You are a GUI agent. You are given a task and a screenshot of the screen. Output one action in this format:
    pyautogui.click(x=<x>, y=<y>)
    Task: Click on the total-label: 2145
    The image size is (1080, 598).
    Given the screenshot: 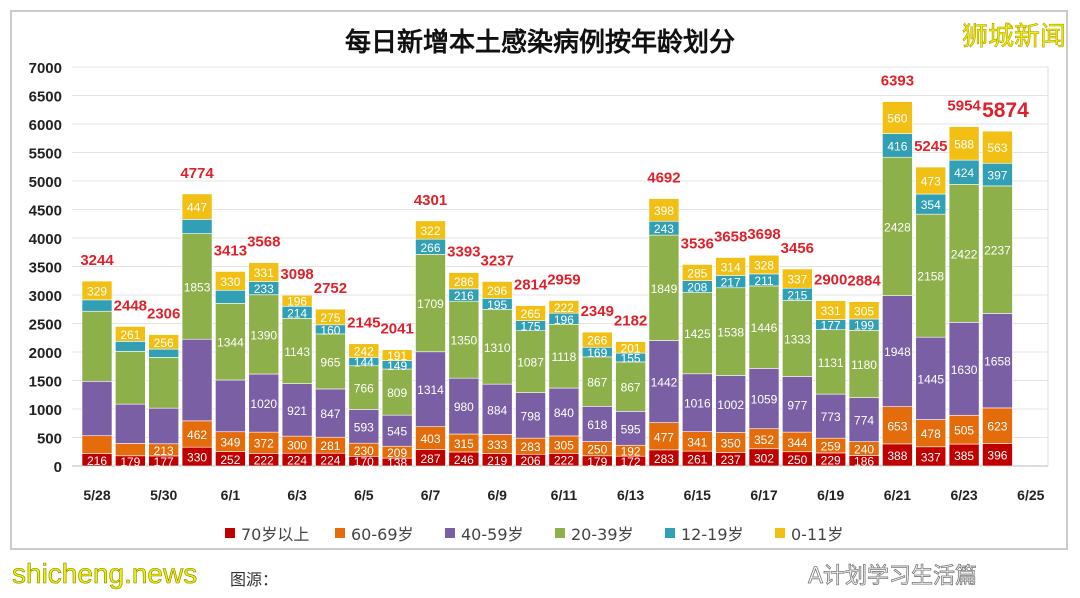 What is the action you would take?
    pyautogui.click(x=363, y=323)
    